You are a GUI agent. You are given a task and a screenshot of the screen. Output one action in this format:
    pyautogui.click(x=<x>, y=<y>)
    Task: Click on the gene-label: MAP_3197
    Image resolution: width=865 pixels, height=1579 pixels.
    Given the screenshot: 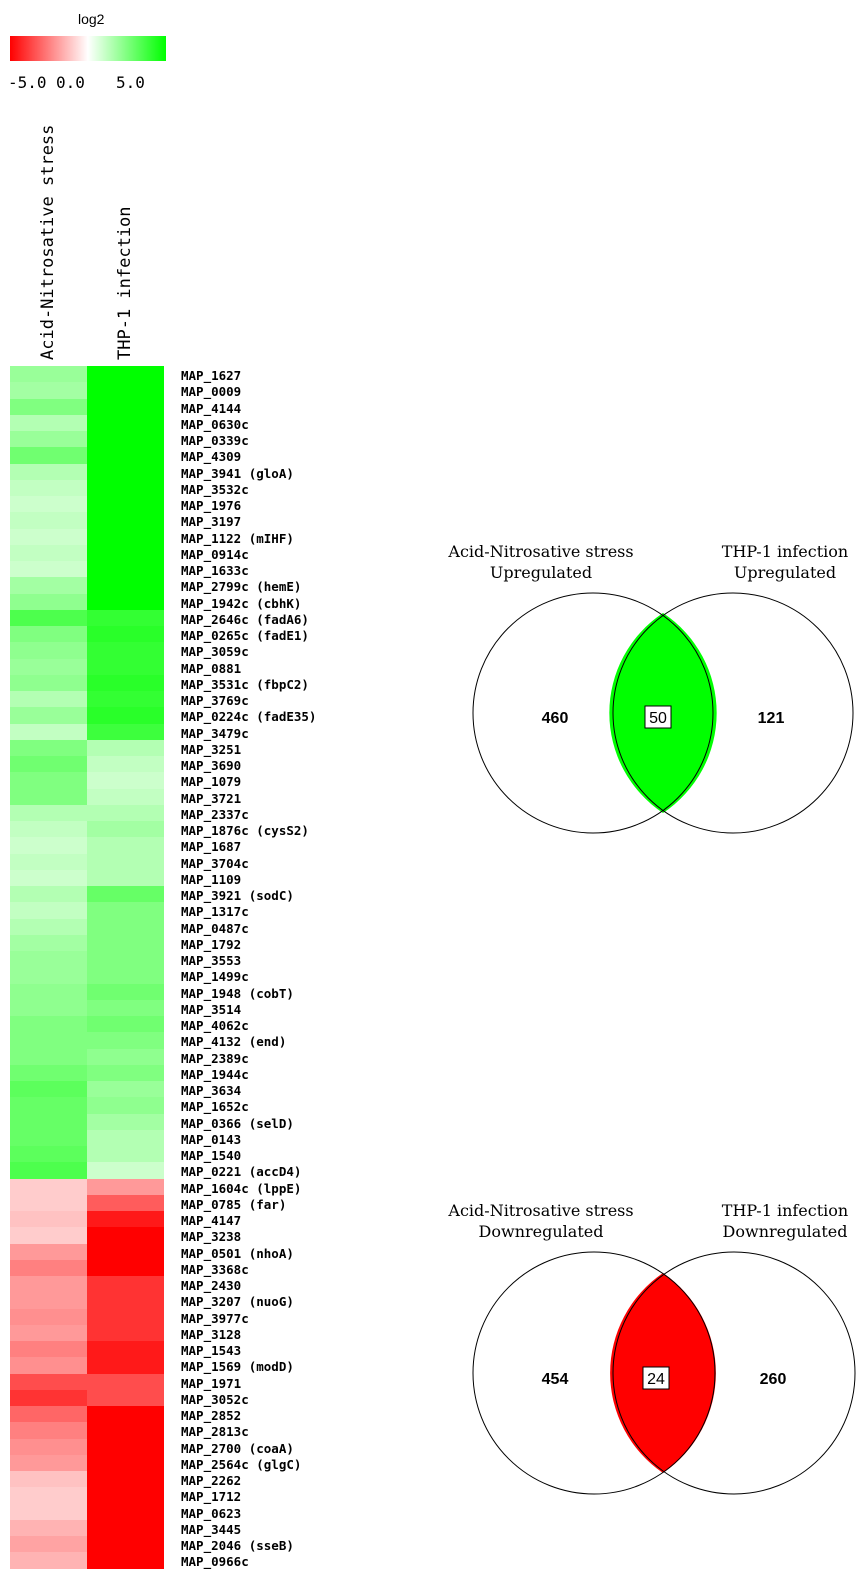 What is the action you would take?
    pyautogui.click(x=211, y=522)
    